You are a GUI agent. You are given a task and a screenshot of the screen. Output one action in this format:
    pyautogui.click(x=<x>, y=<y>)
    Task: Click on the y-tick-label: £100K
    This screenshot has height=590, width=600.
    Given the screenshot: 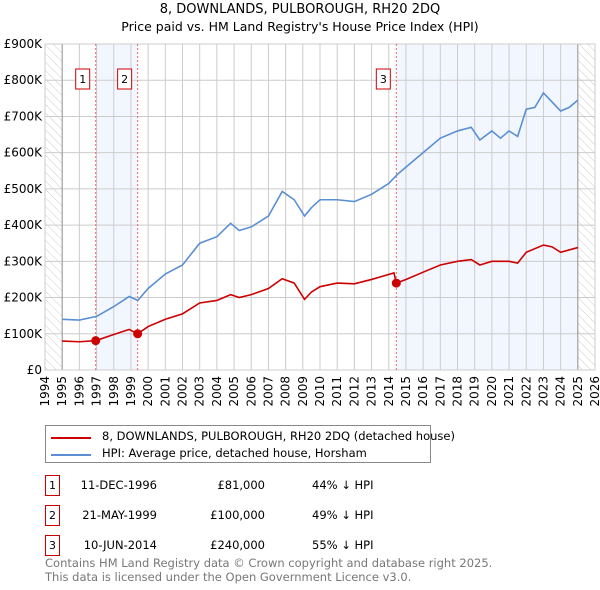 What is the action you would take?
    pyautogui.click(x=24, y=334)
    